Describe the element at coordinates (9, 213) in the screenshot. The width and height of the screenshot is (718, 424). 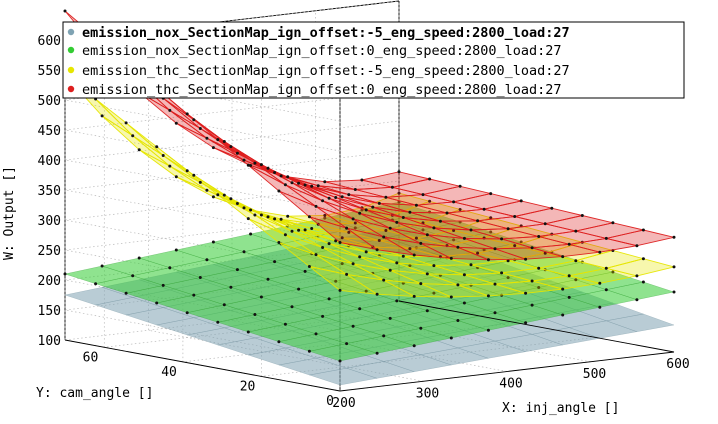
I see `z-axis-label: W: Output []` at that location.